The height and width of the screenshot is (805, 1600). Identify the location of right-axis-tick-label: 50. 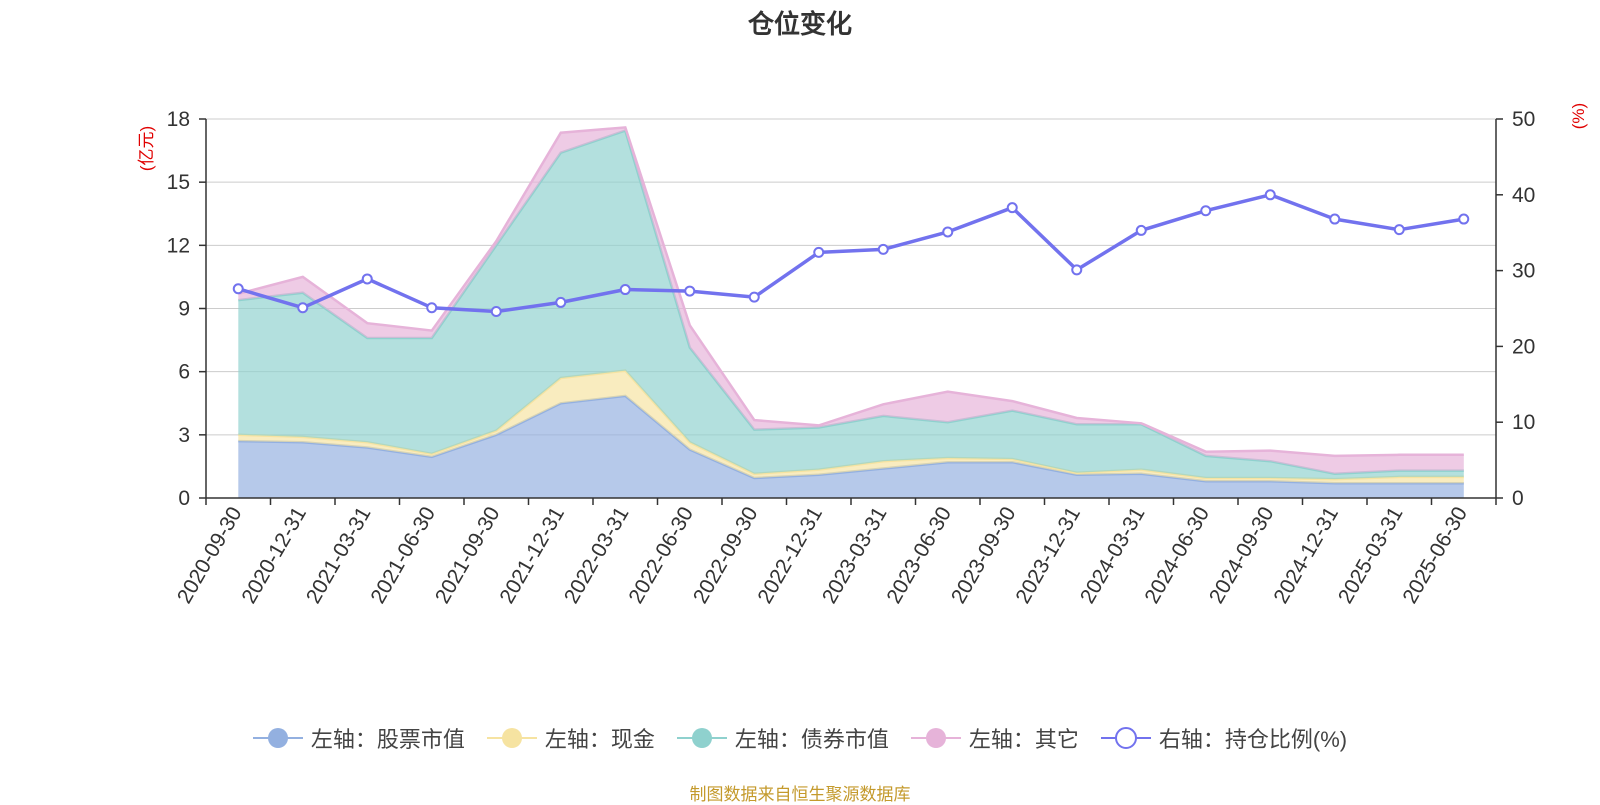
(1523, 119).